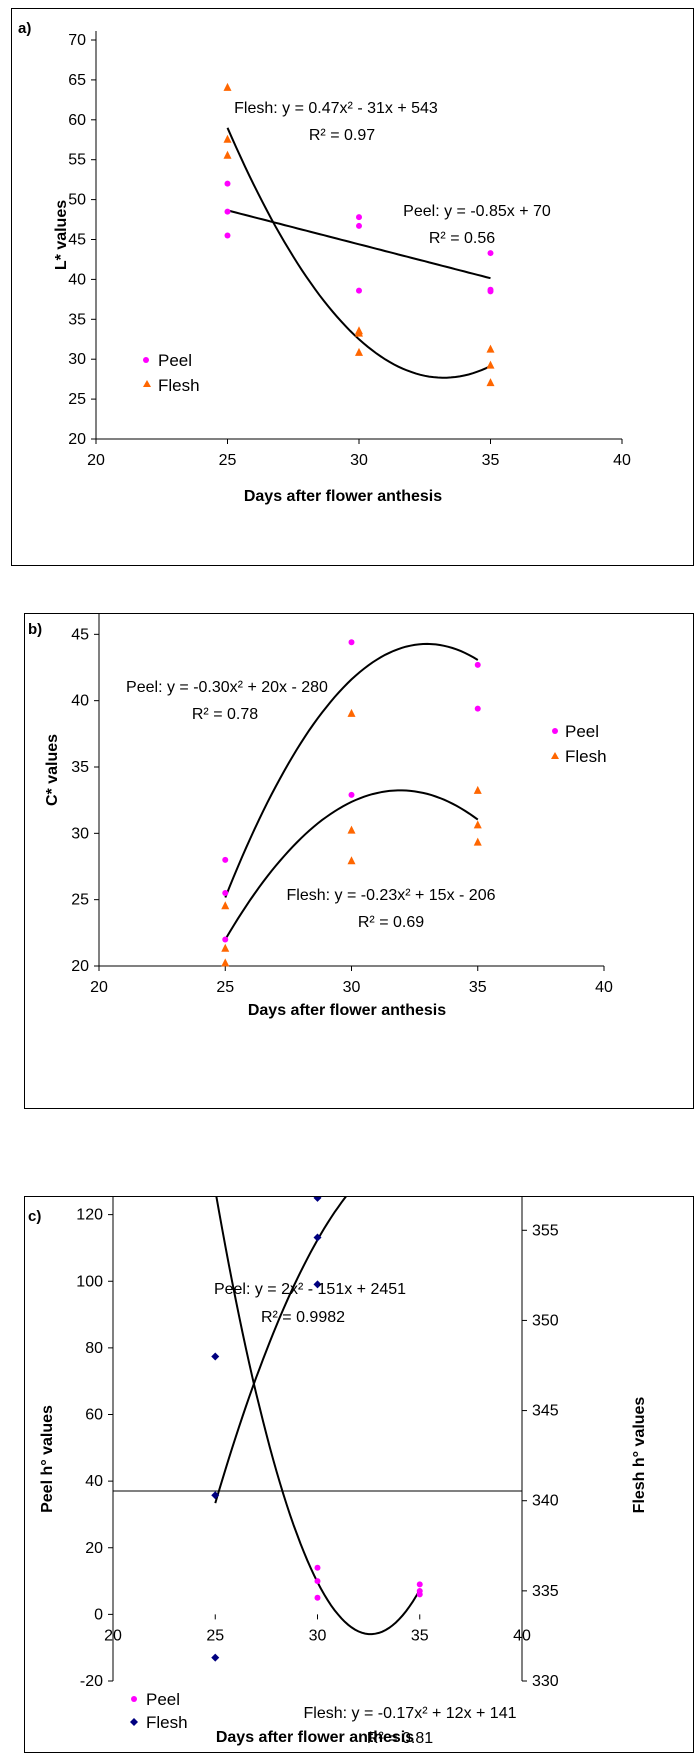  Describe the element at coordinates (358, 253) in the screenshot. I see `trendline-flesh` at that location.